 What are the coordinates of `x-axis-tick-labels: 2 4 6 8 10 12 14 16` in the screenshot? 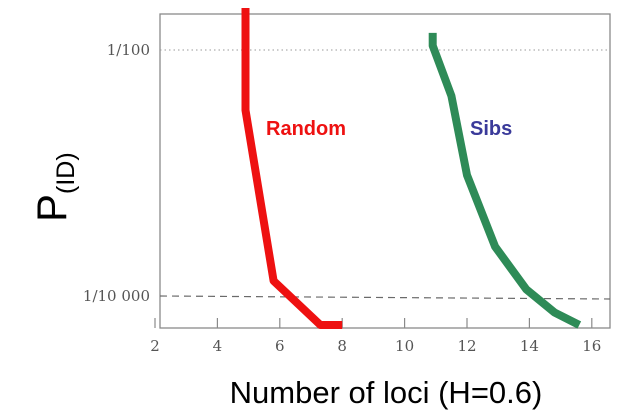 It's located at (375, 346).